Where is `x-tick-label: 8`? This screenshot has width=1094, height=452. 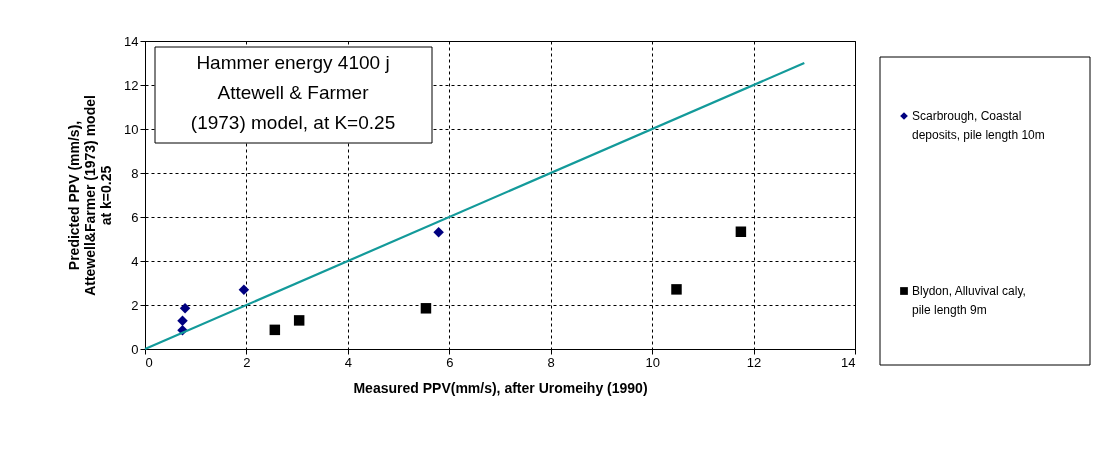 x-tick-label: 8 is located at coordinates (551, 362).